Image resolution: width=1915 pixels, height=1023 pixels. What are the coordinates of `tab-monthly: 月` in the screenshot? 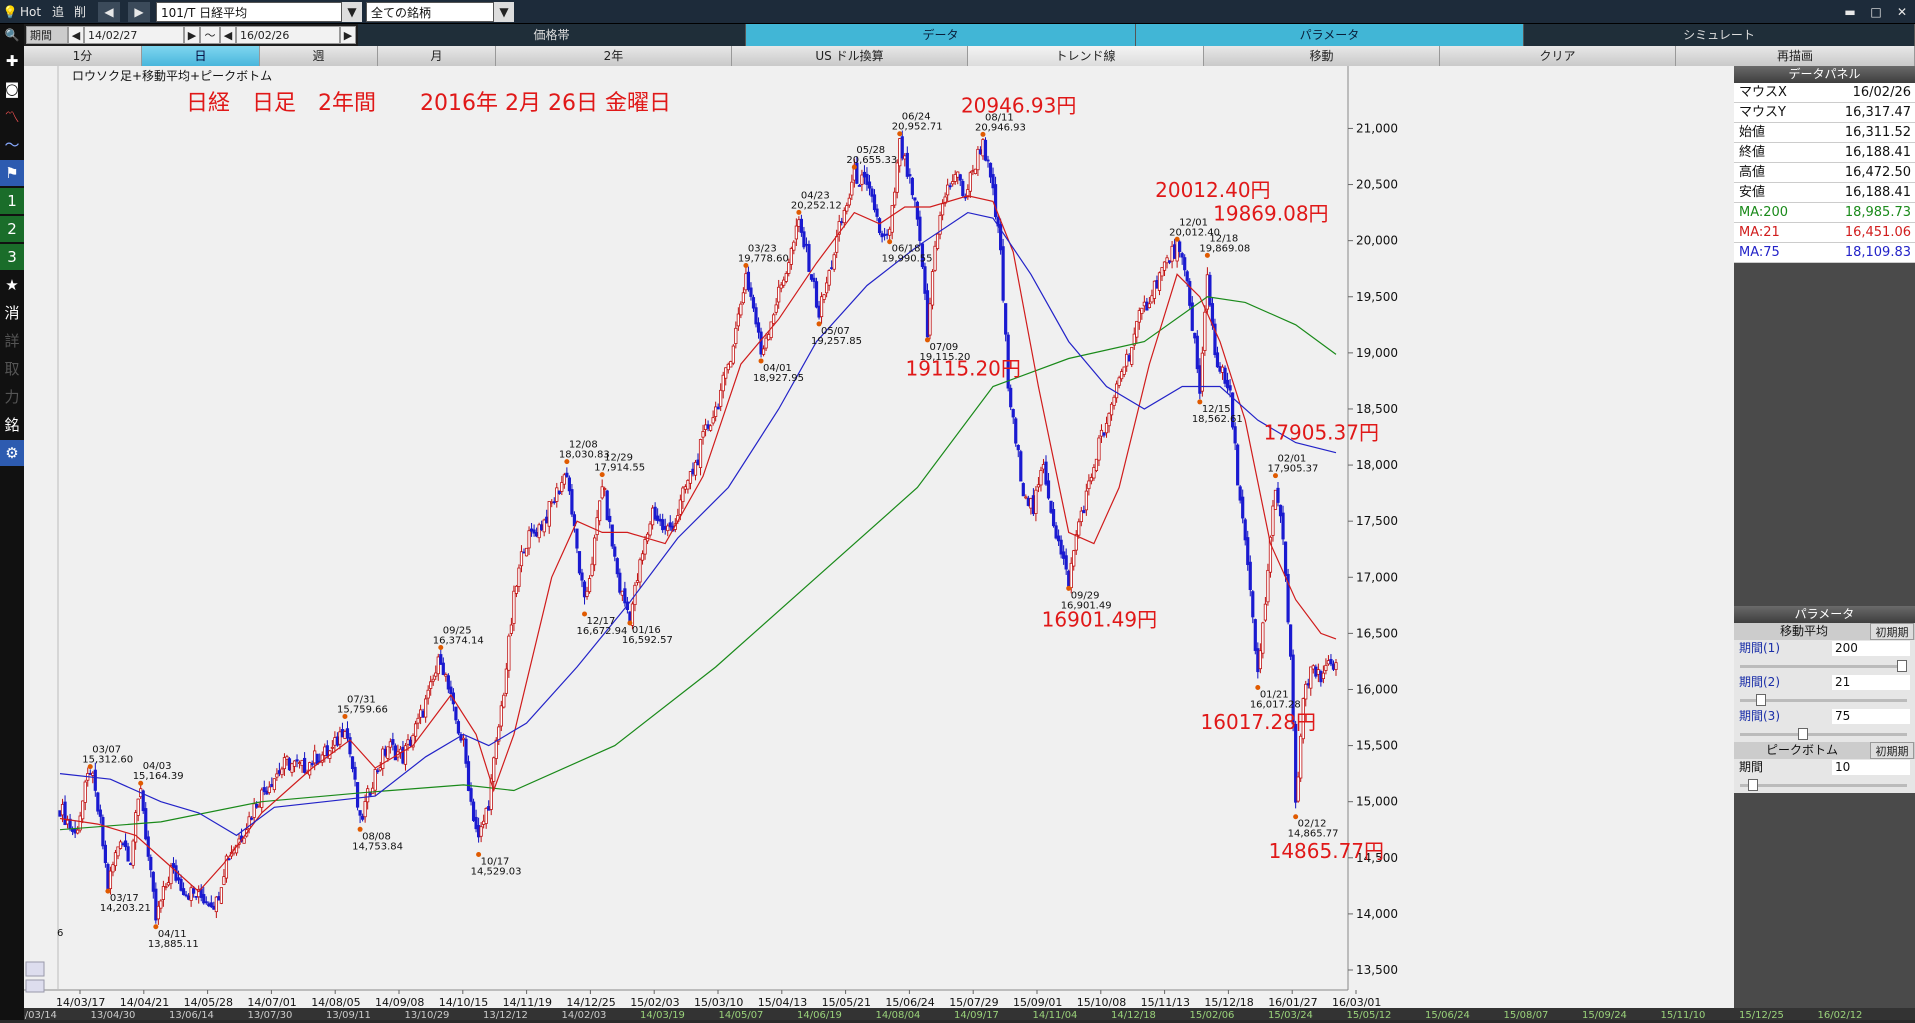 It's located at (437, 56).